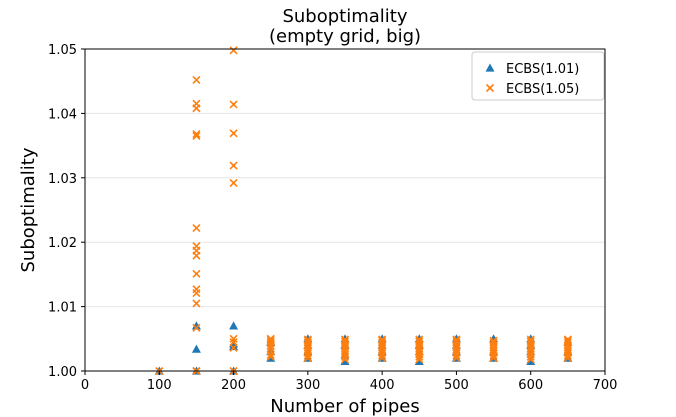 Image resolution: width=676 pixels, height=417 pixels. I want to click on x-axis-label: Number of pipes, so click(344, 406).